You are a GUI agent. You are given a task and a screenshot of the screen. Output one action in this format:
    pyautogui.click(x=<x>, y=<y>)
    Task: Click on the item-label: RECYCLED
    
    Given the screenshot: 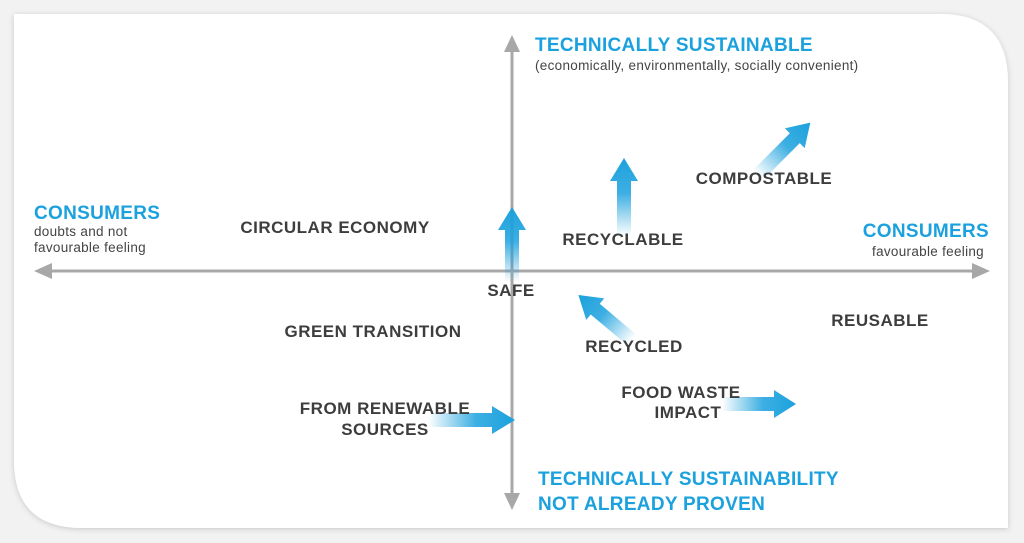 What is the action you would take?
    pyautogui.click(x=634, y=346)
    